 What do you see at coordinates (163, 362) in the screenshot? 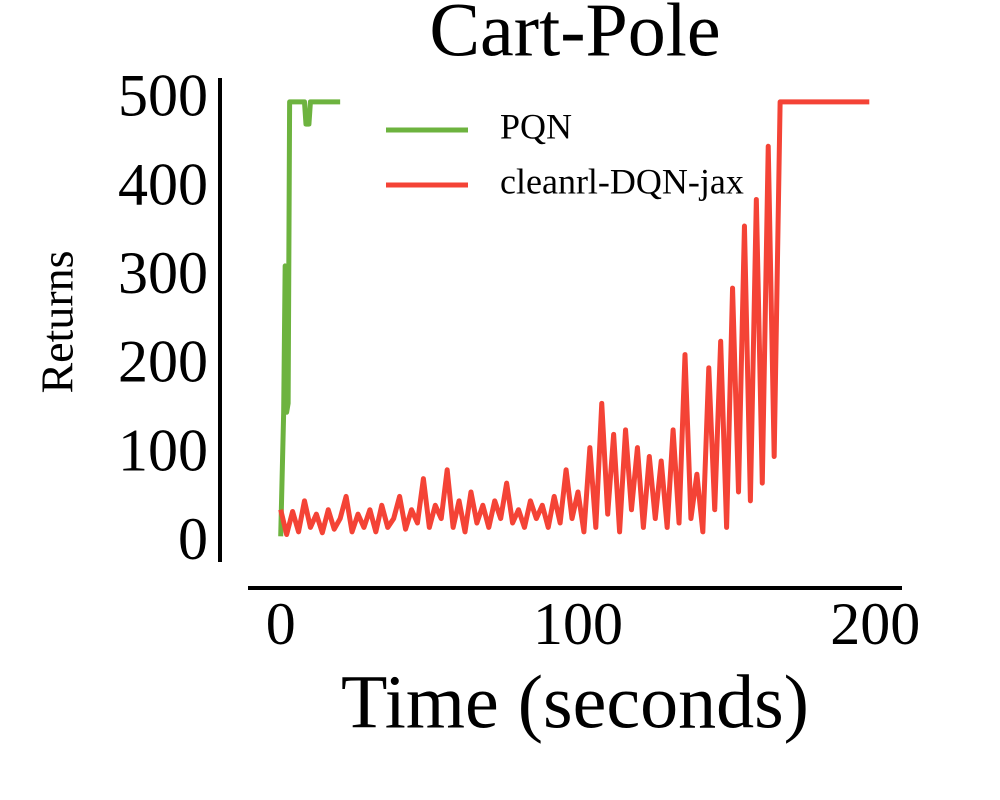
I see `y-tick-label: 200` at bounding box center [163, 362].